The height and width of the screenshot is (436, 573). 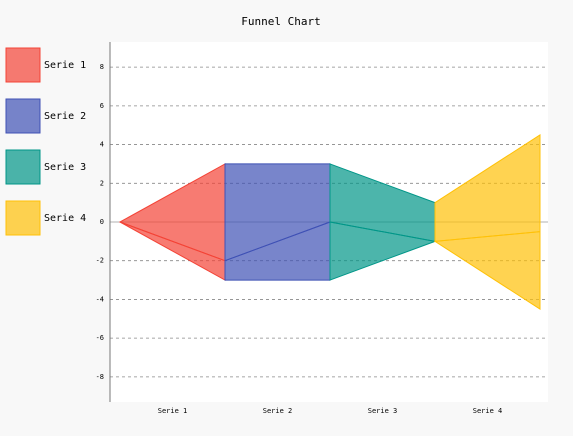 I want to click on y-tick-label: 4, so click(x=102, y=145).